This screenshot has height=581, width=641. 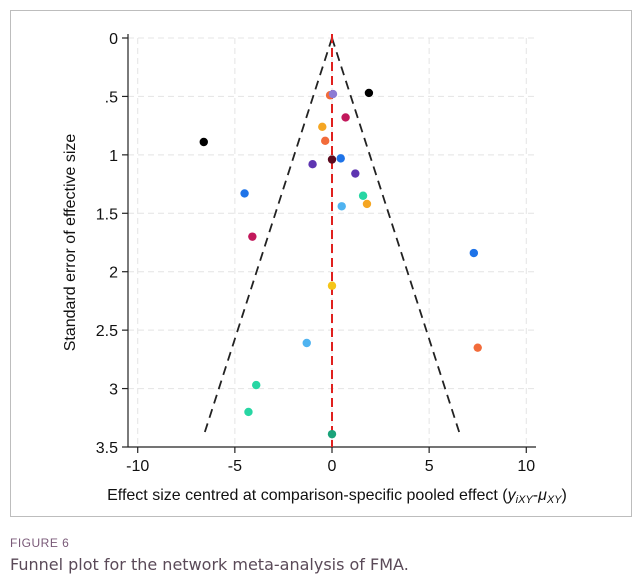 I want to click on x-tick-label: -10, so click(x=137, y=466).